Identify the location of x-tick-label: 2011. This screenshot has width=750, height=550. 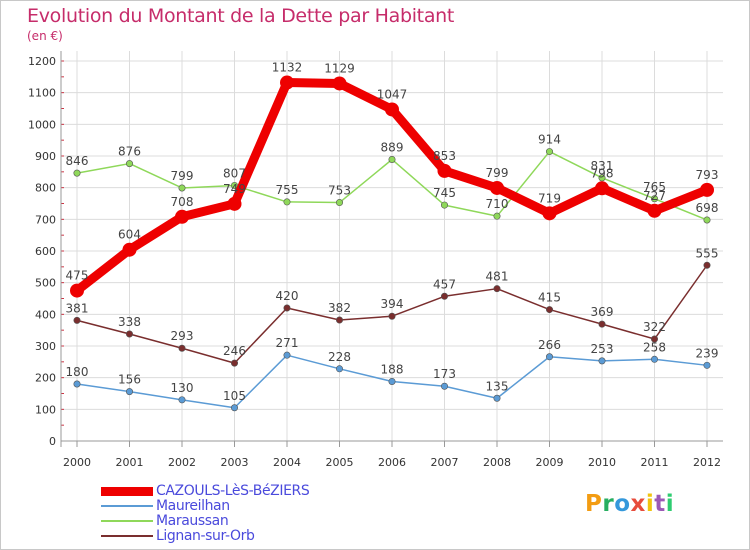
(655, 462).